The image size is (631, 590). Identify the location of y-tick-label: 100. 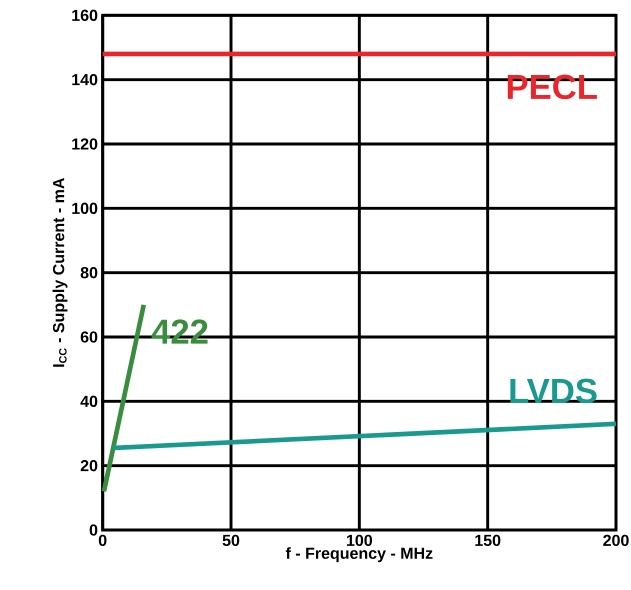
(85, 208).